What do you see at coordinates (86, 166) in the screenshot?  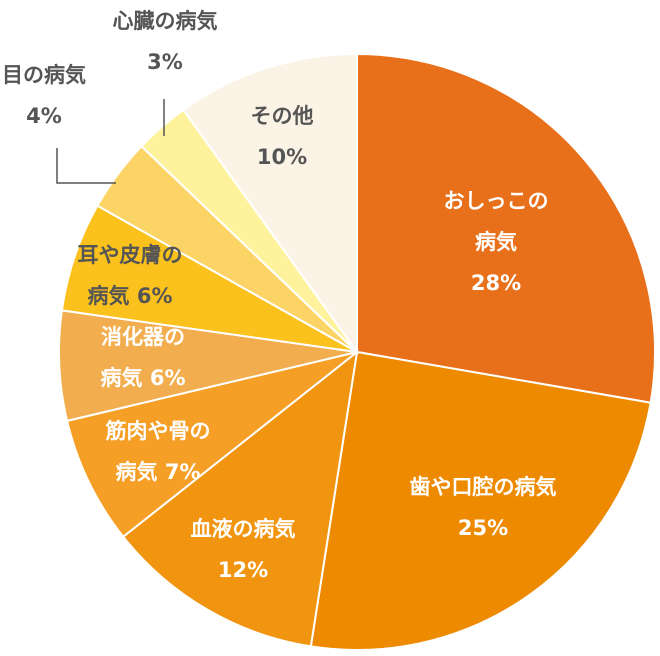 I see `leader-line-eye` at bounding box center [86, 166].